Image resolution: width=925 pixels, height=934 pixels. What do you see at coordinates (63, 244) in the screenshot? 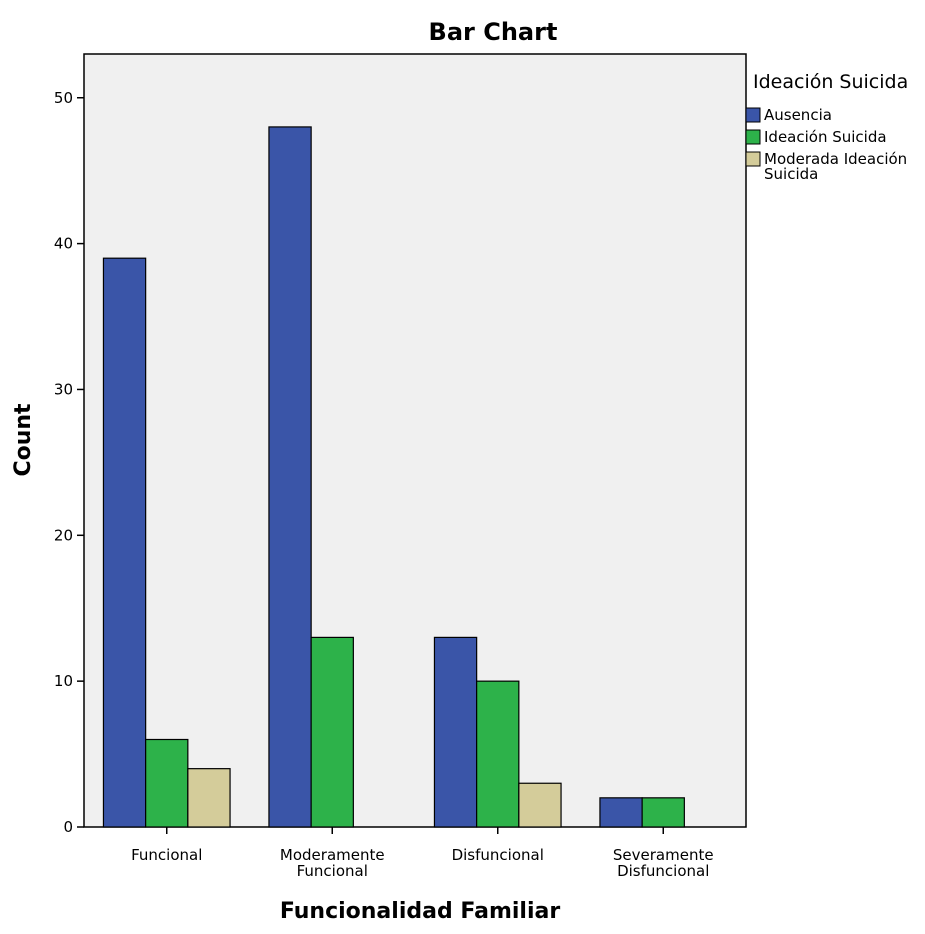
I see `y-tick-label: 40` at bounding box center [63, 244].